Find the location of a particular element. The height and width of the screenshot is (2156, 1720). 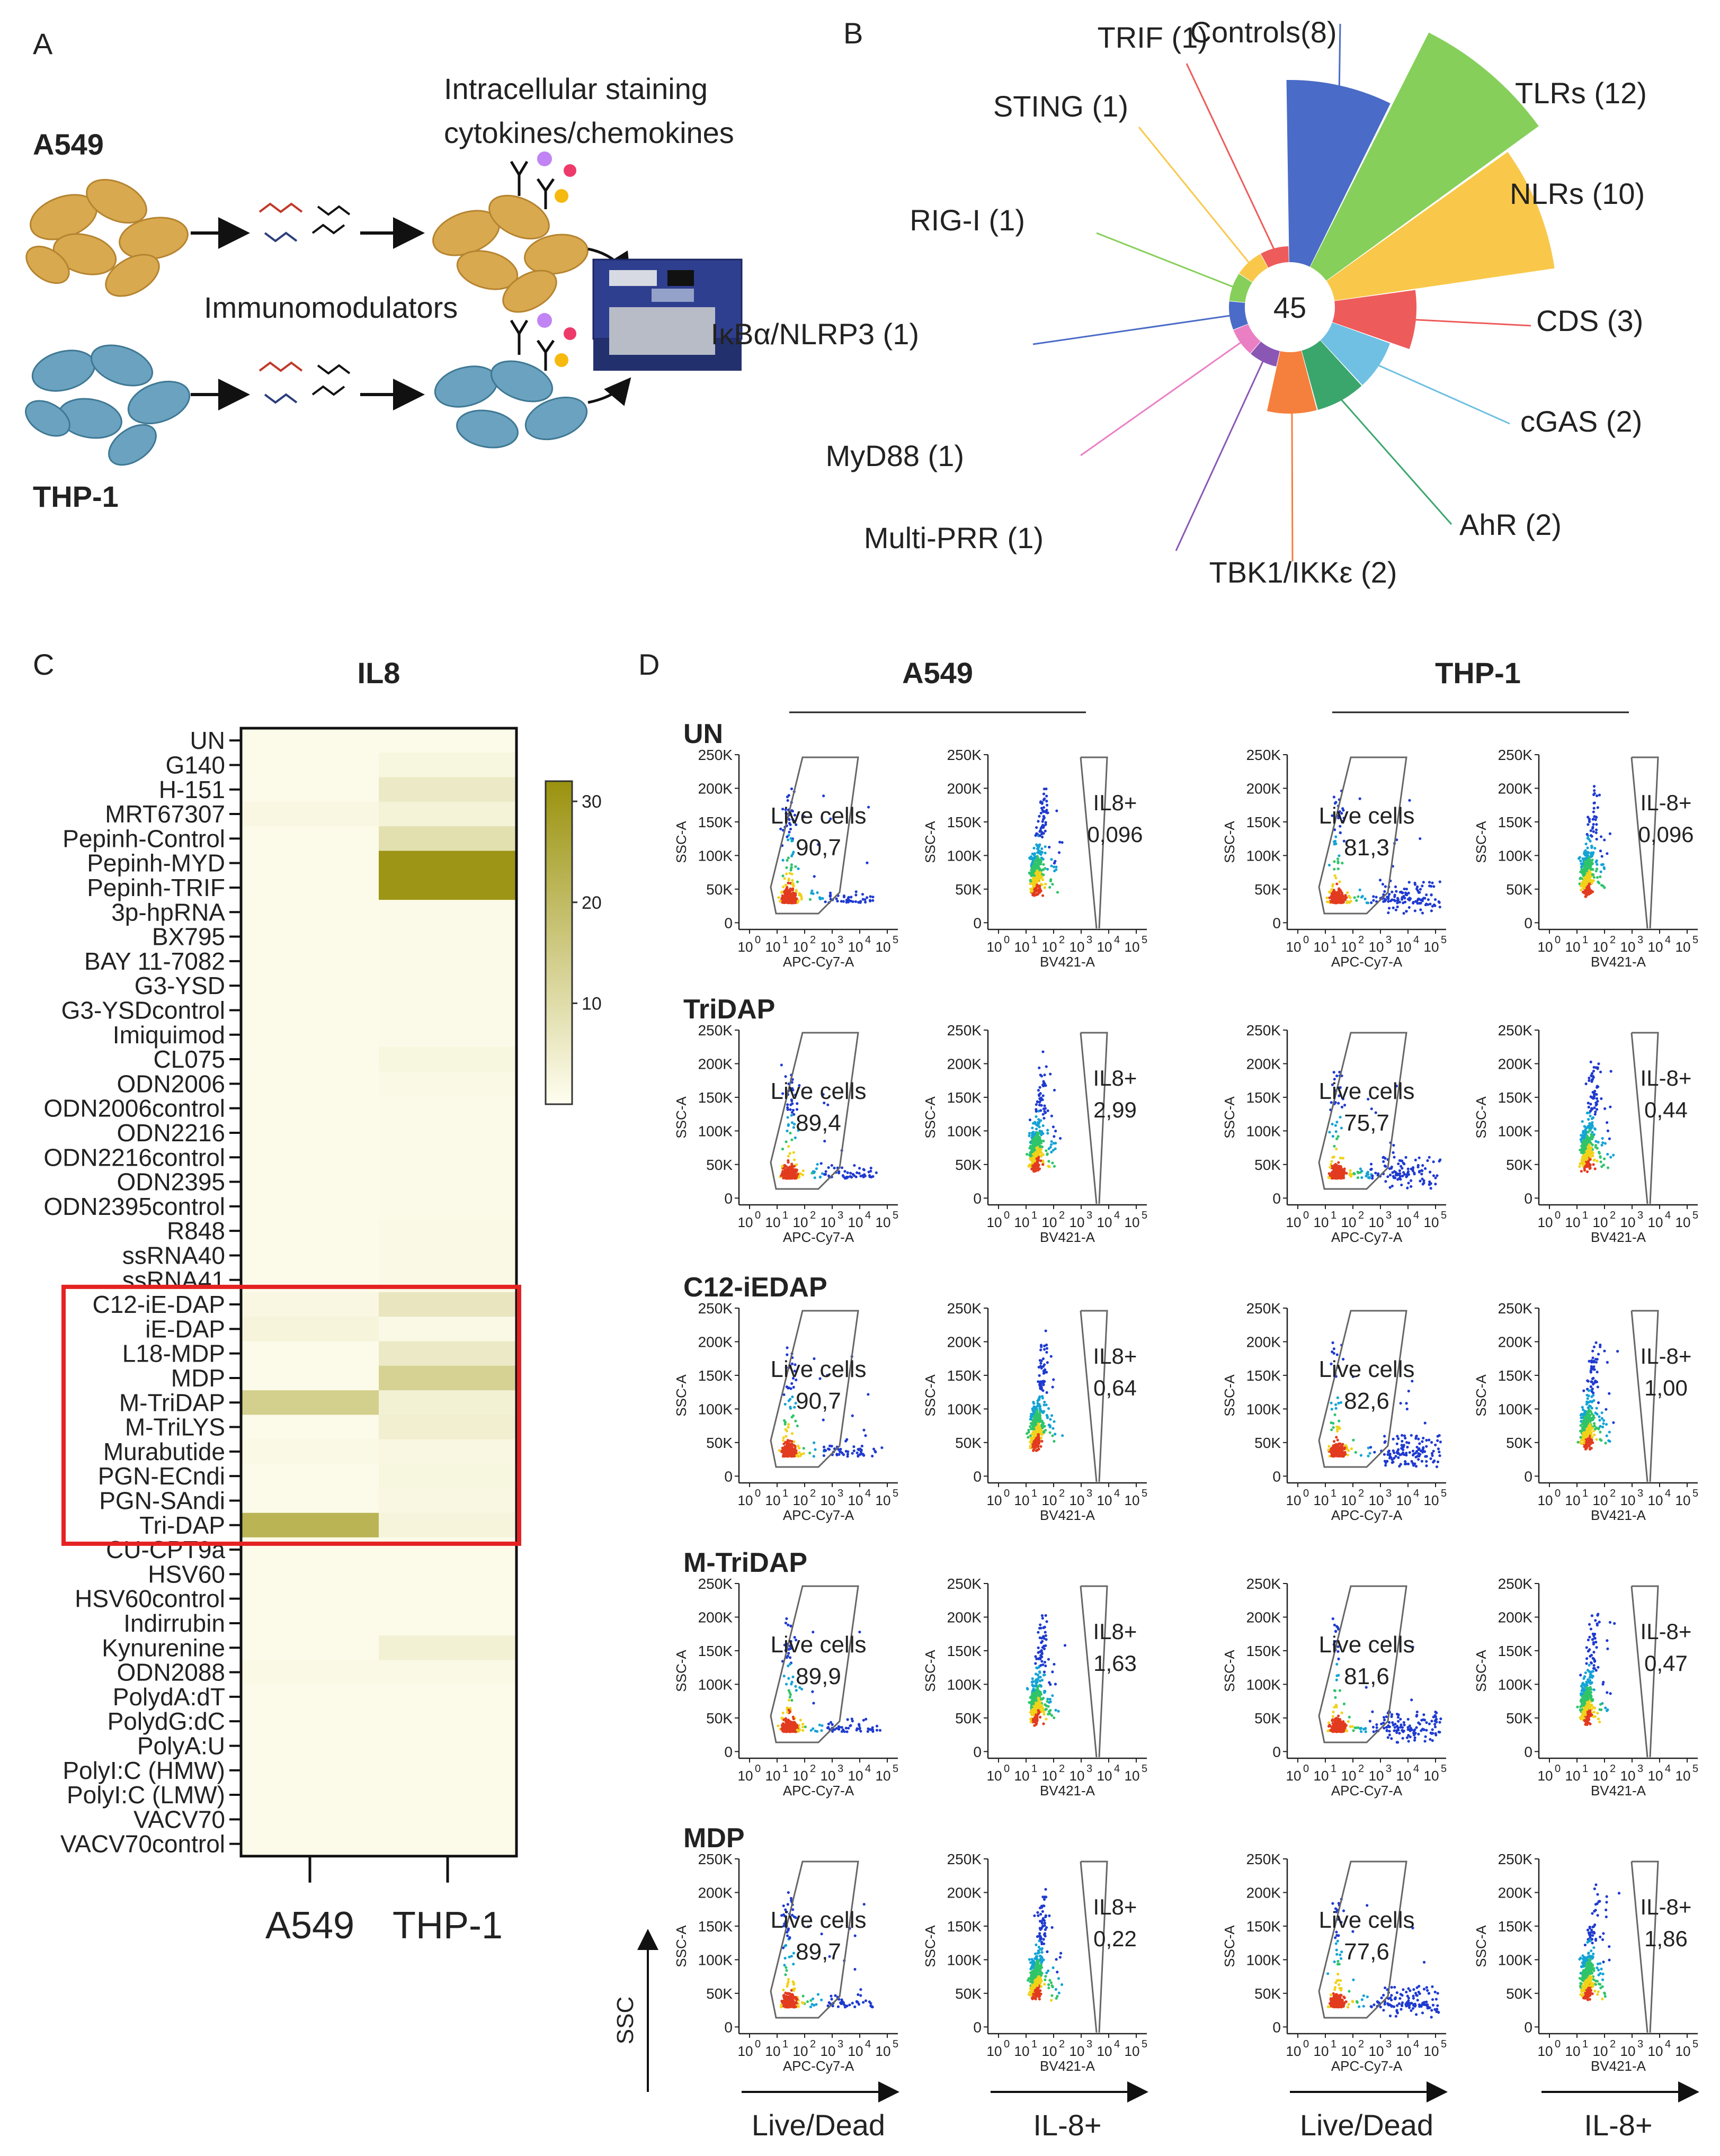

plot-x-tick-exp: 1 is located at coordinates (1034, 1493).